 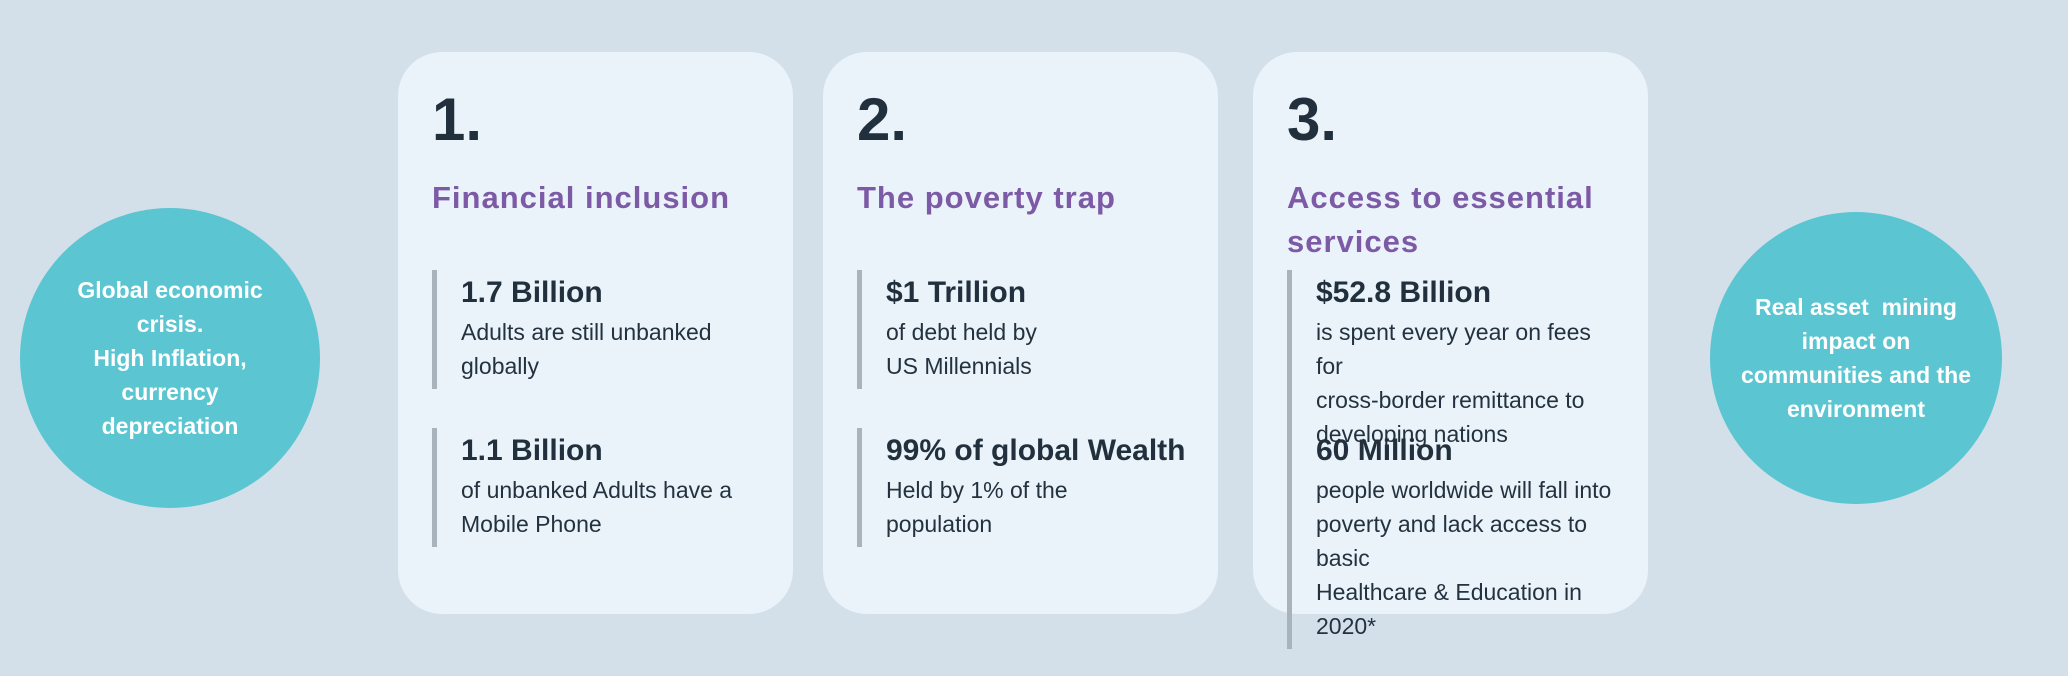 I want to click on stat-value: $52.8 Billion, so click(x=1404, y=292).